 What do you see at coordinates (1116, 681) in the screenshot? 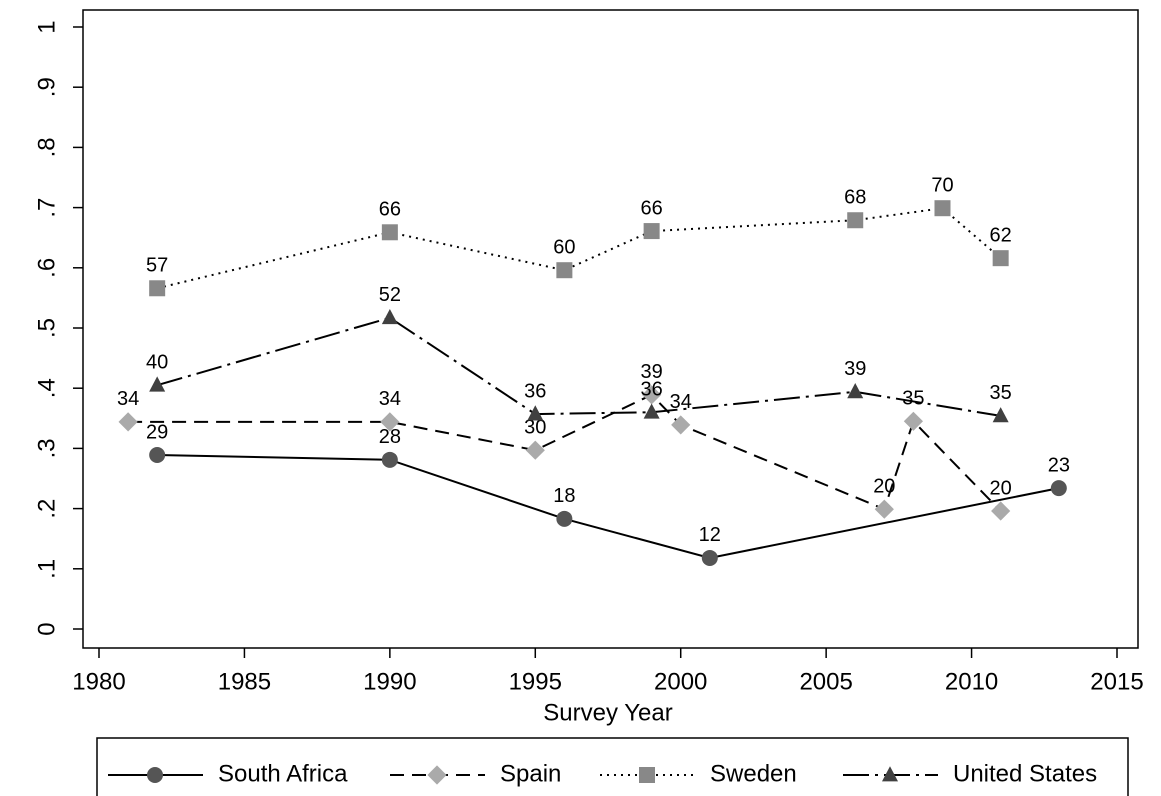
I see `x-tick-label: 2015` at bounding box center [1116, 681].